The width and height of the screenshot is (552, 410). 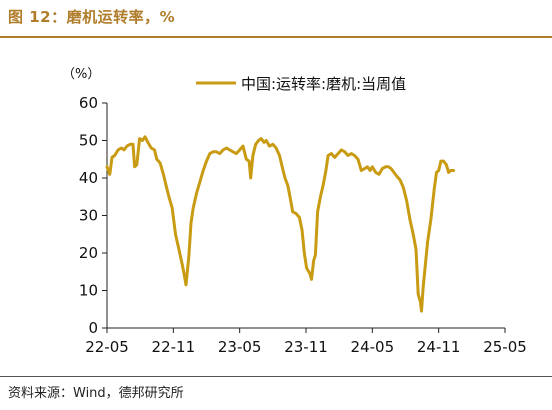 I want to click on x-axis: 22-05 22-11 23-05 23-11 24-05 24-11 25-05, so click(x=306, y=341).